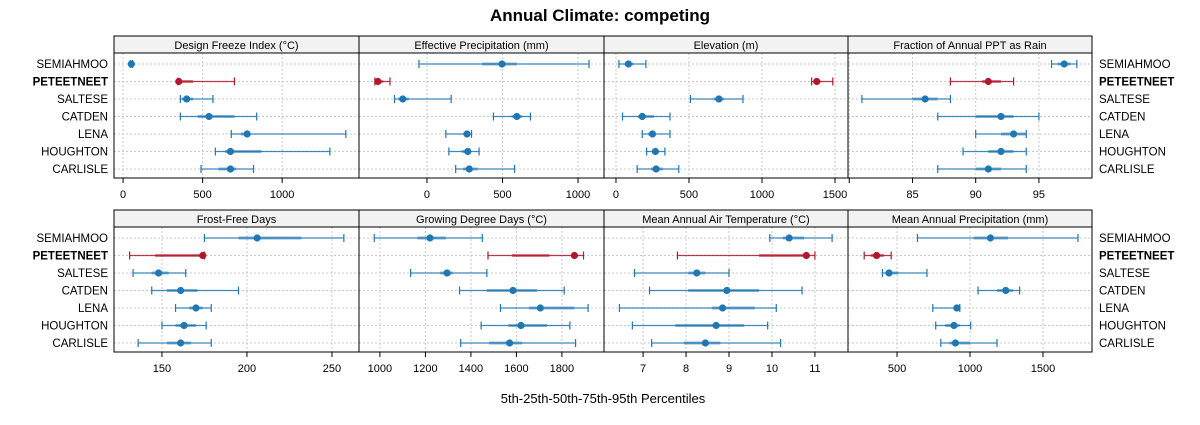  Describe the element at coordinates (1132, 153) in the screenshot. I see `site-label-right: HOUGHTON` at that location.